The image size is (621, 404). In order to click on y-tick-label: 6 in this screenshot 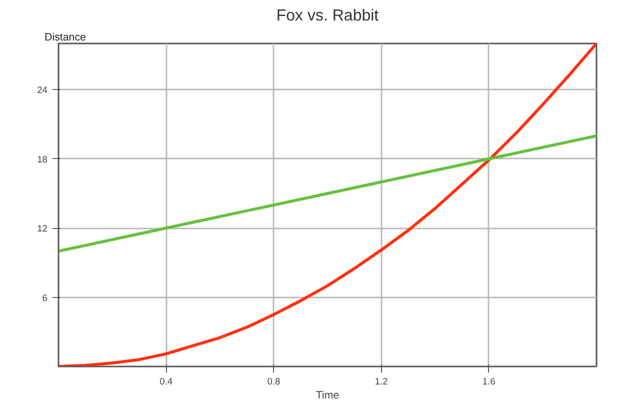, I will do `click(45, 297)`.